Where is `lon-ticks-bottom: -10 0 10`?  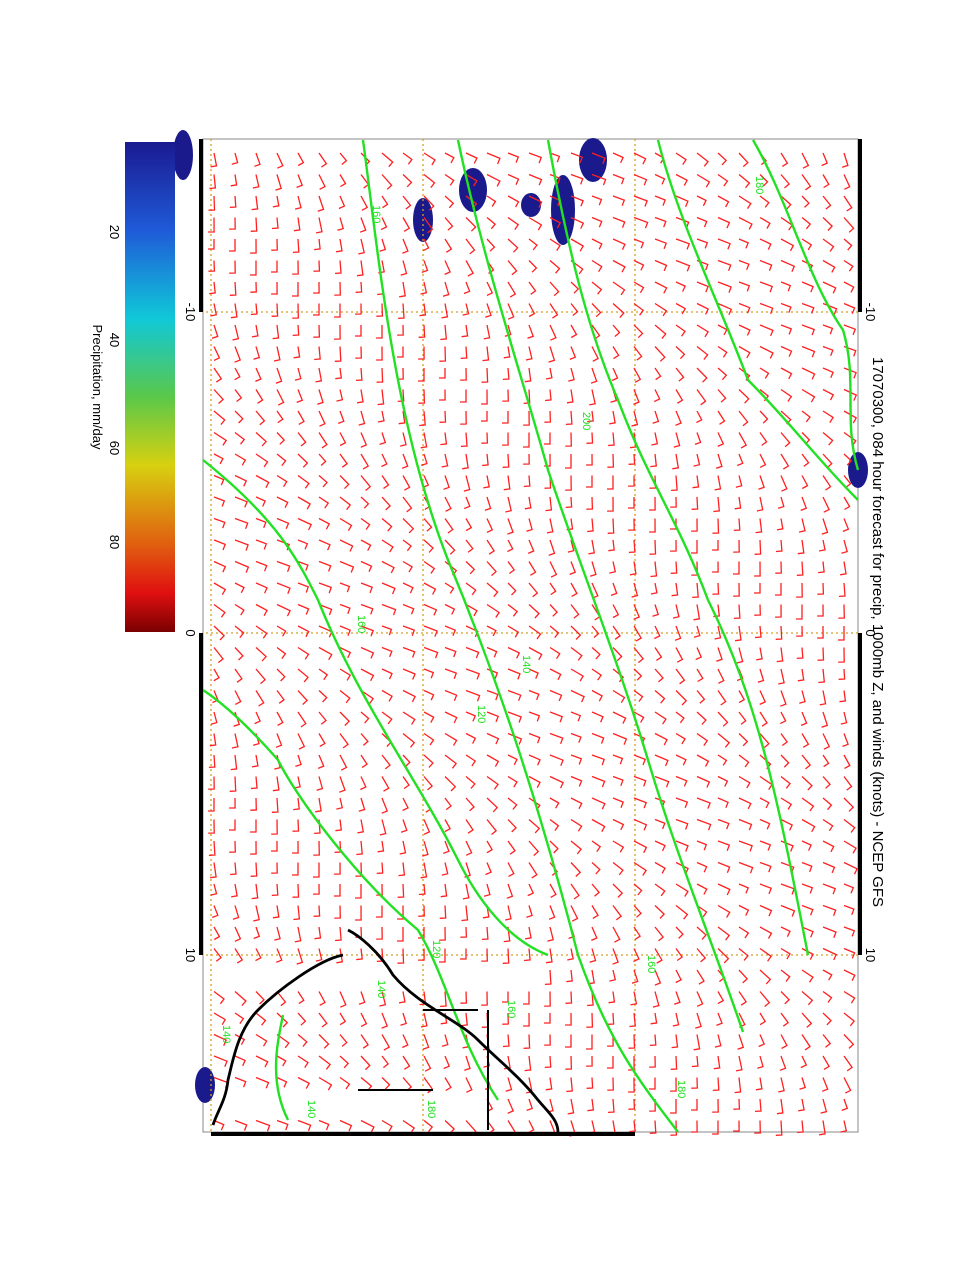
lon-ticks-bottom: -10 0 10 is located at coordinates (190, 633).